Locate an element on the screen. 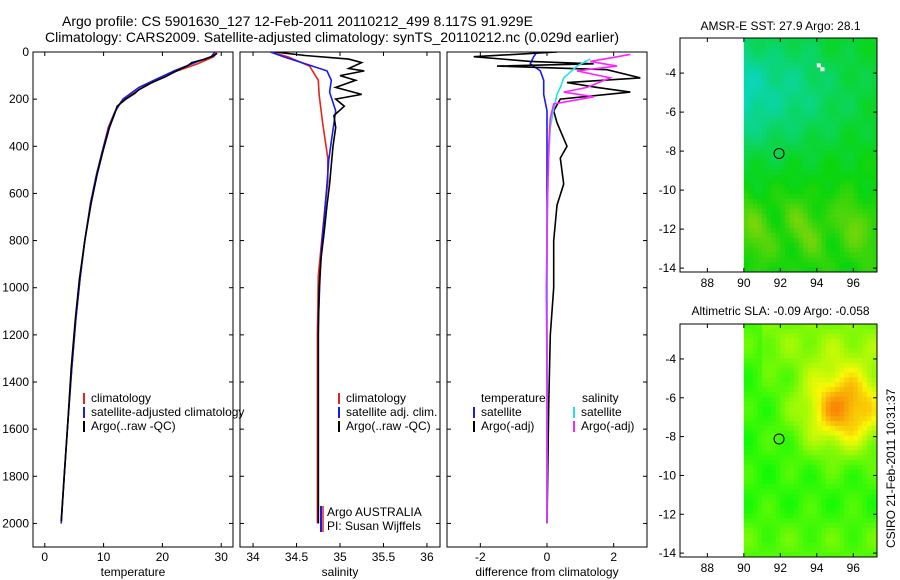  legend-entry-satellite: satellite-adjusted climatology is located at coordinates (167, 412).